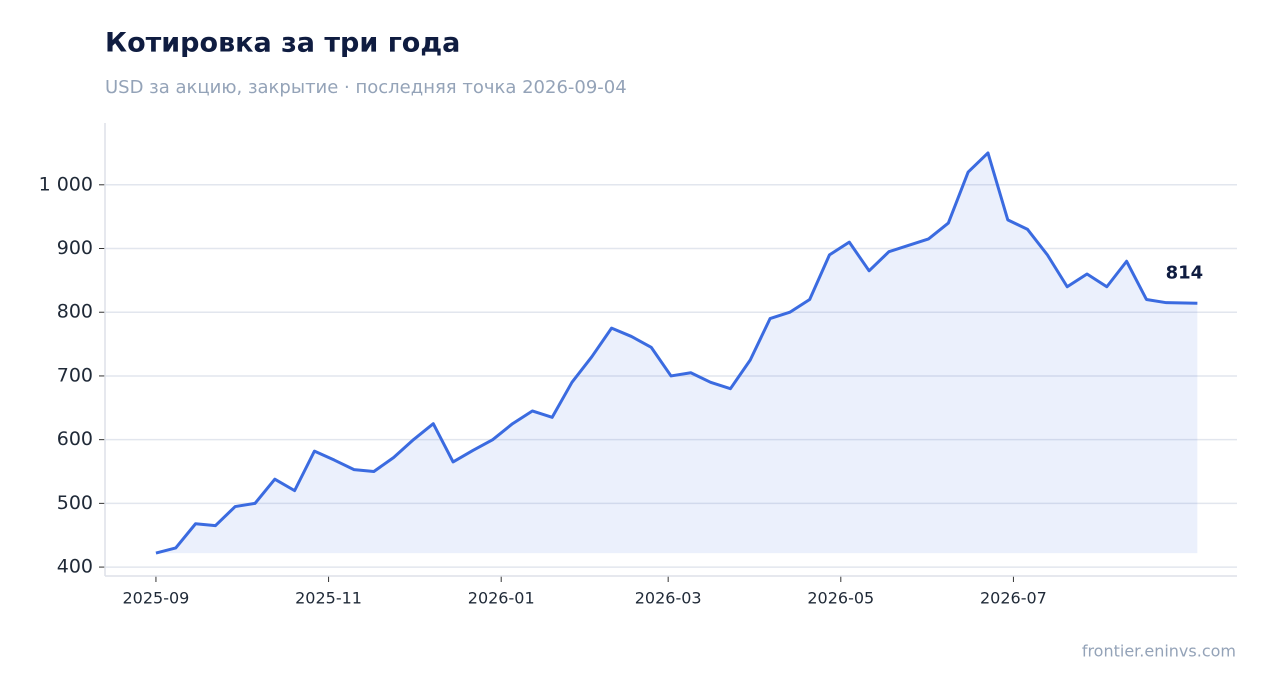 The height and width of the screenshot is (693, 1267). I want to click on x-tick-label: 2026-07, so click(1013, 598).